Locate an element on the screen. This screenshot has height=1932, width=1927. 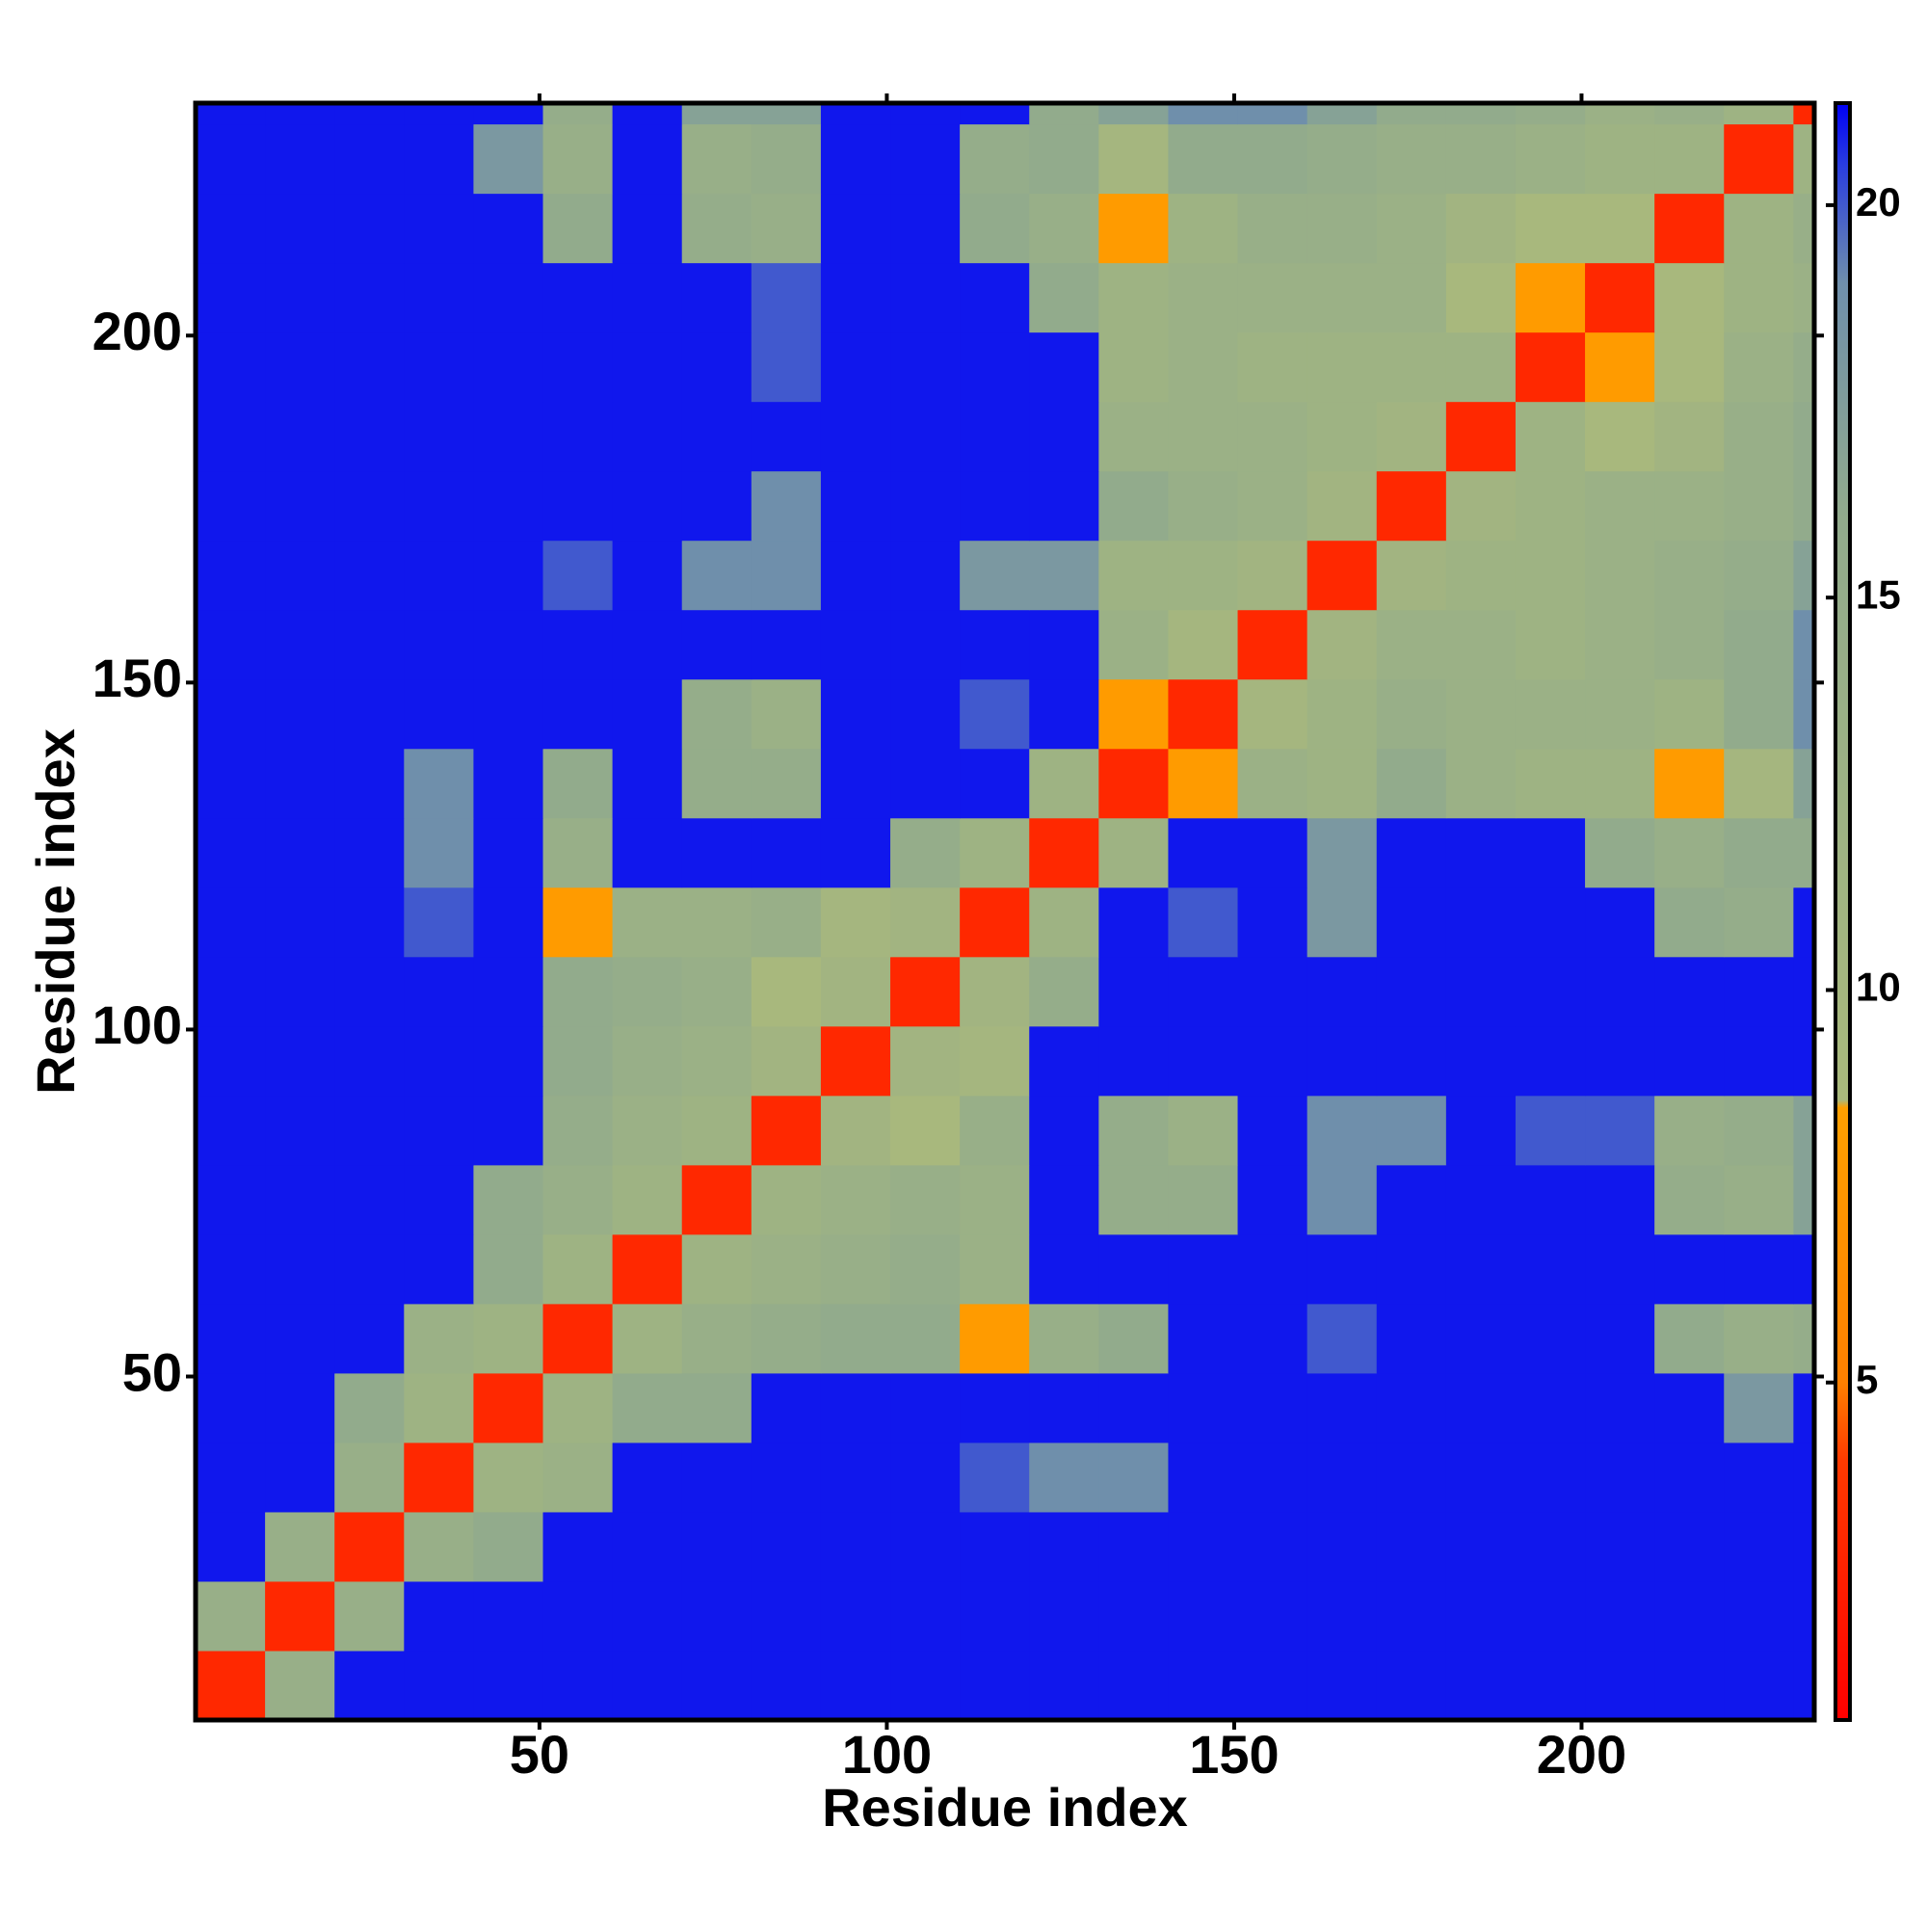
y-tick-label: 200 is located at coordinates (137, 331).